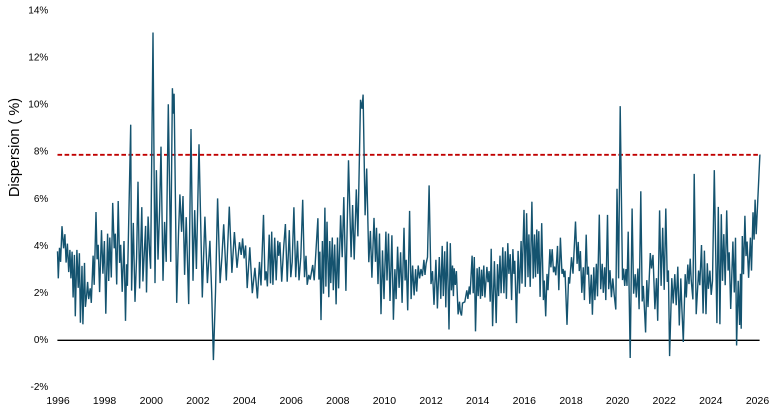  Describe the element at coordinates (41, 199) in the screenshot. I see `svg-text: 6%` at that location.